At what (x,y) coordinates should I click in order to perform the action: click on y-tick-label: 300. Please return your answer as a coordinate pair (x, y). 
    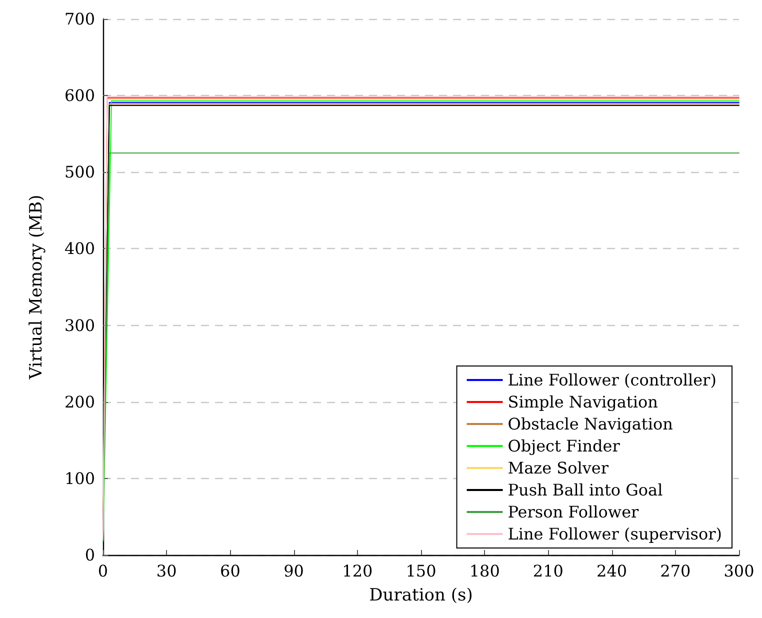
    Looking at the image, I should click on (79, 325).